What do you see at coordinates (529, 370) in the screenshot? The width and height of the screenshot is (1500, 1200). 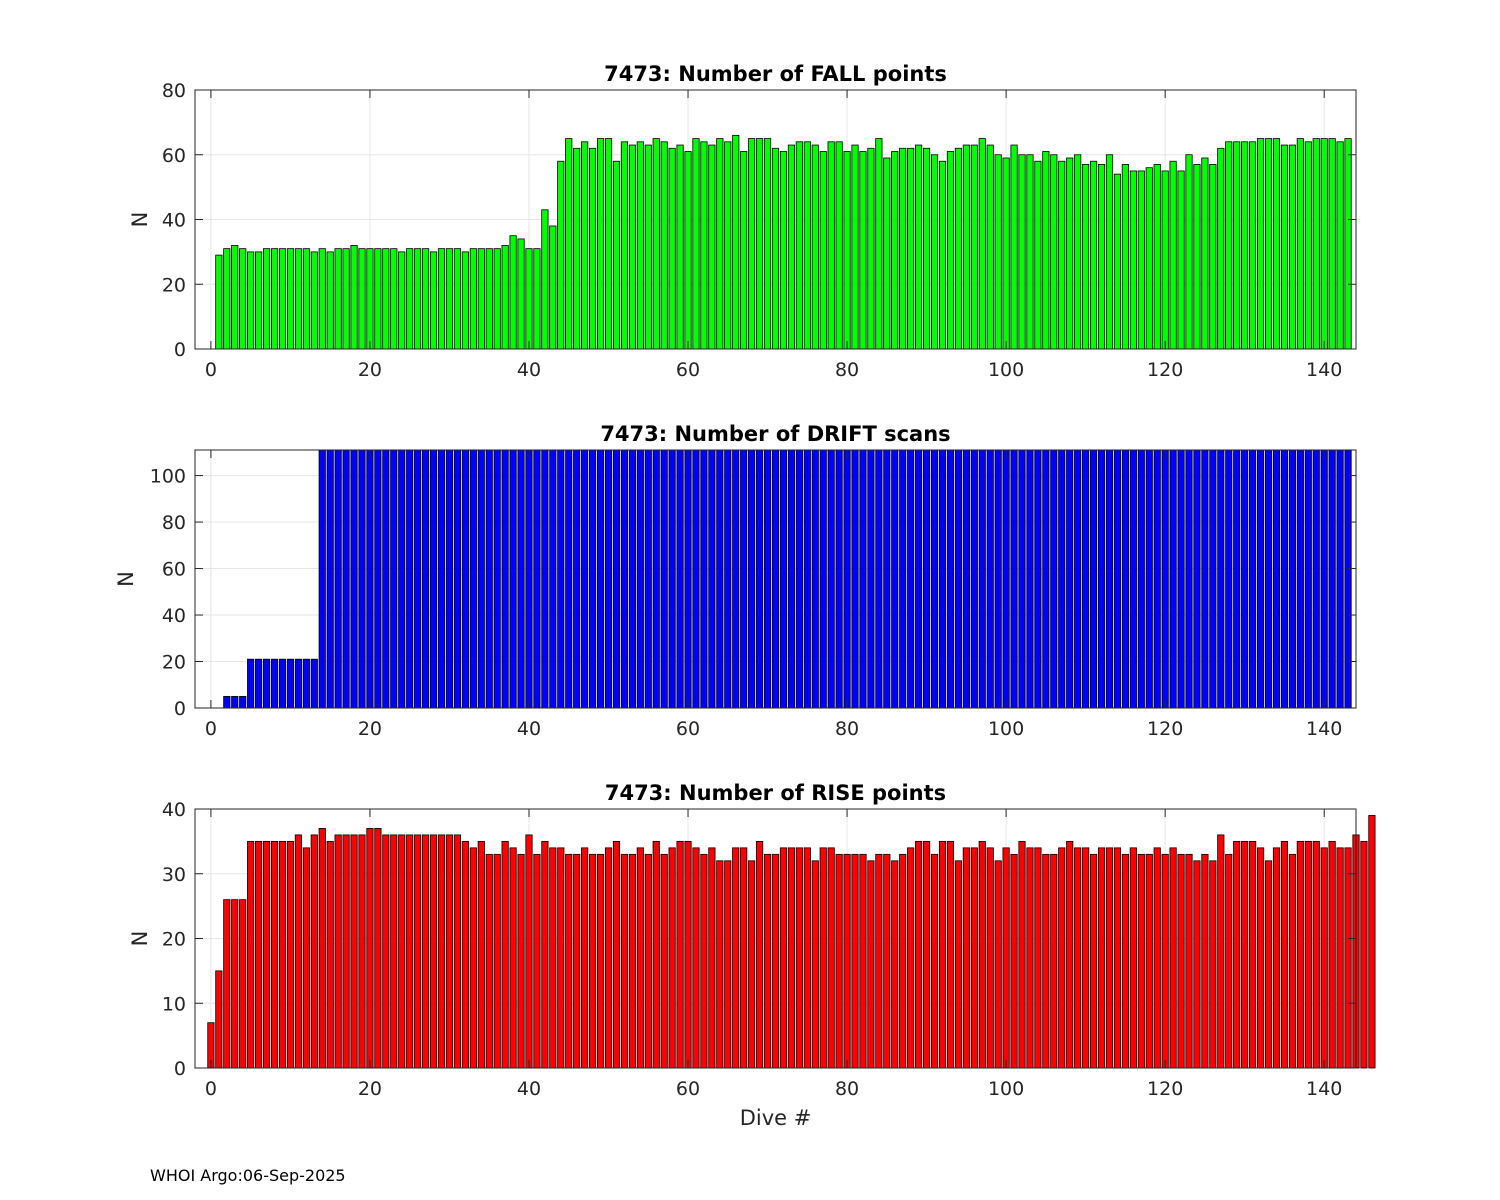 I see `x-tick-label: 40` at bounding box center [529, 370].